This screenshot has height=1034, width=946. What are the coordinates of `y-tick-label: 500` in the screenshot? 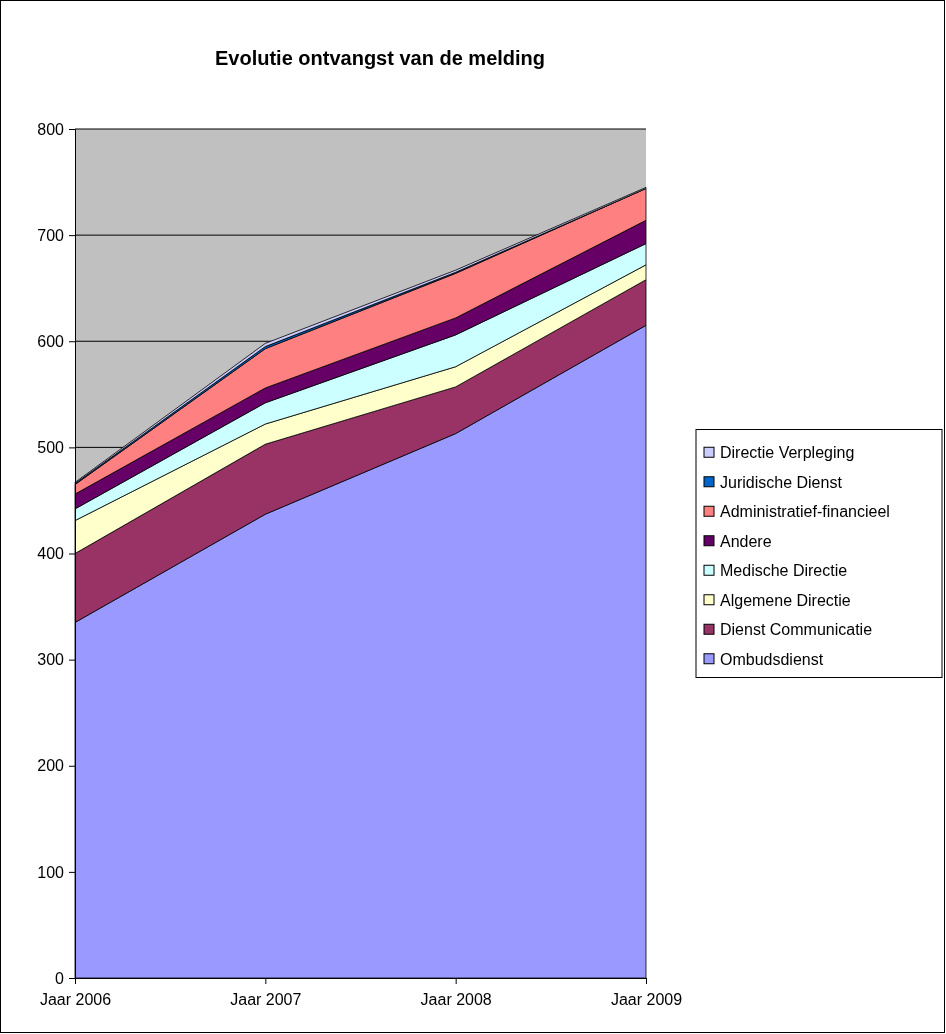 It's located at (51, 447).